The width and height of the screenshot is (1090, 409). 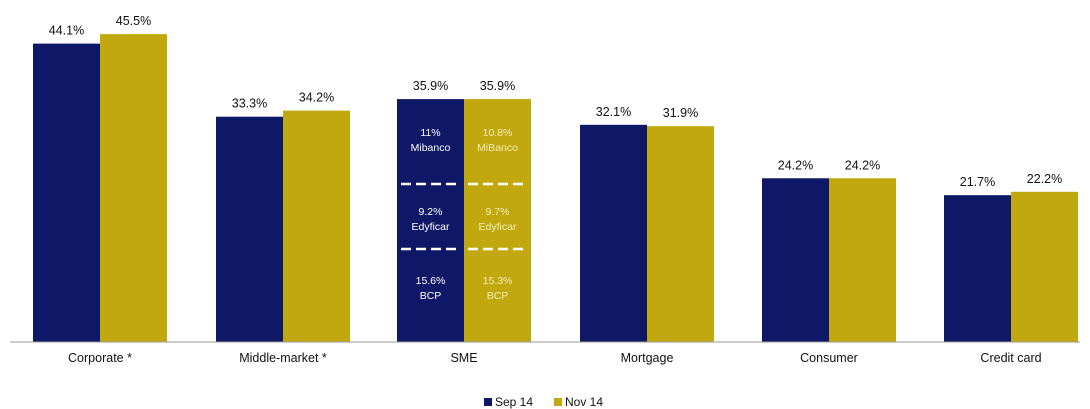 What do you see at coordinates (430, 86) in the screenshot?
I see `value-label-sep-14-sme: 35.9%` at bounding box center [430, 86].